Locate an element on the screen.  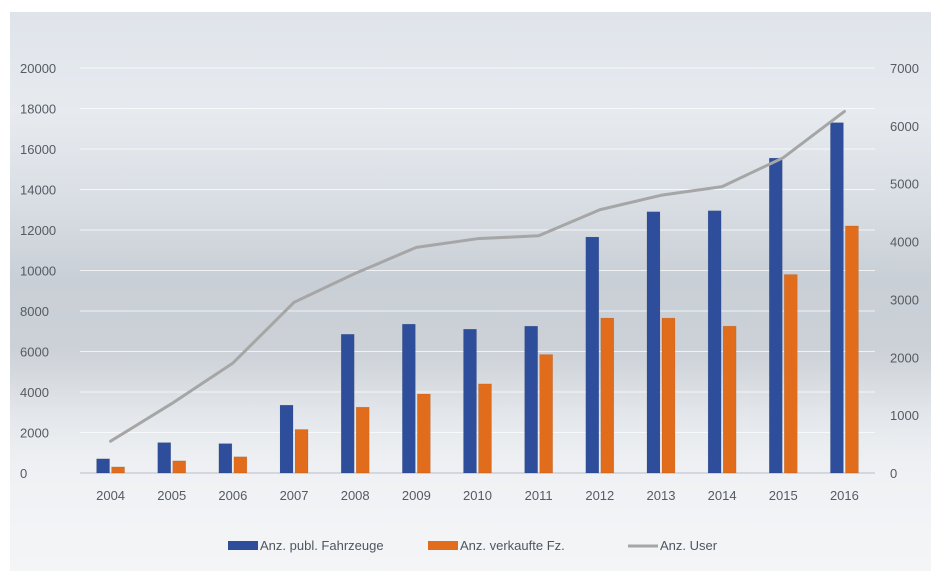
x-tick-label: 2012 is located at coordinates (599, 495).